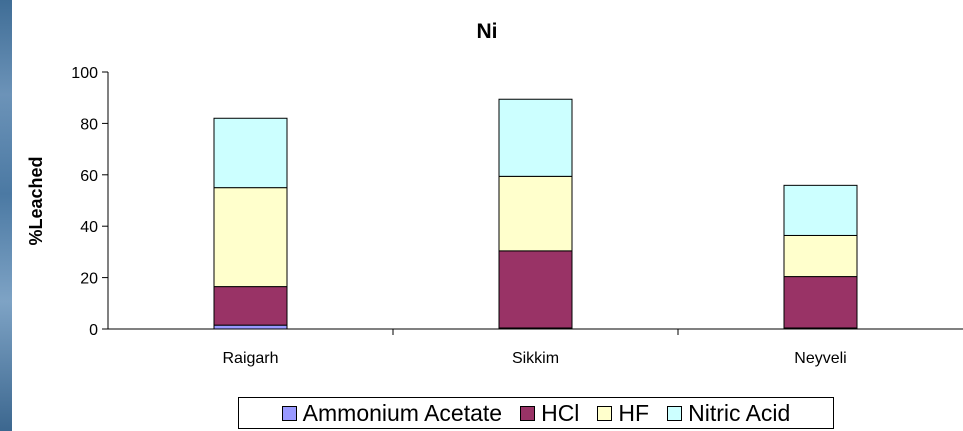 The height and width of the screenshot is (431, 963). What do you see at coordinates (89, 279) in the screenshot?
I see `y-tick-label: 20` at bounding box center [89, 279].